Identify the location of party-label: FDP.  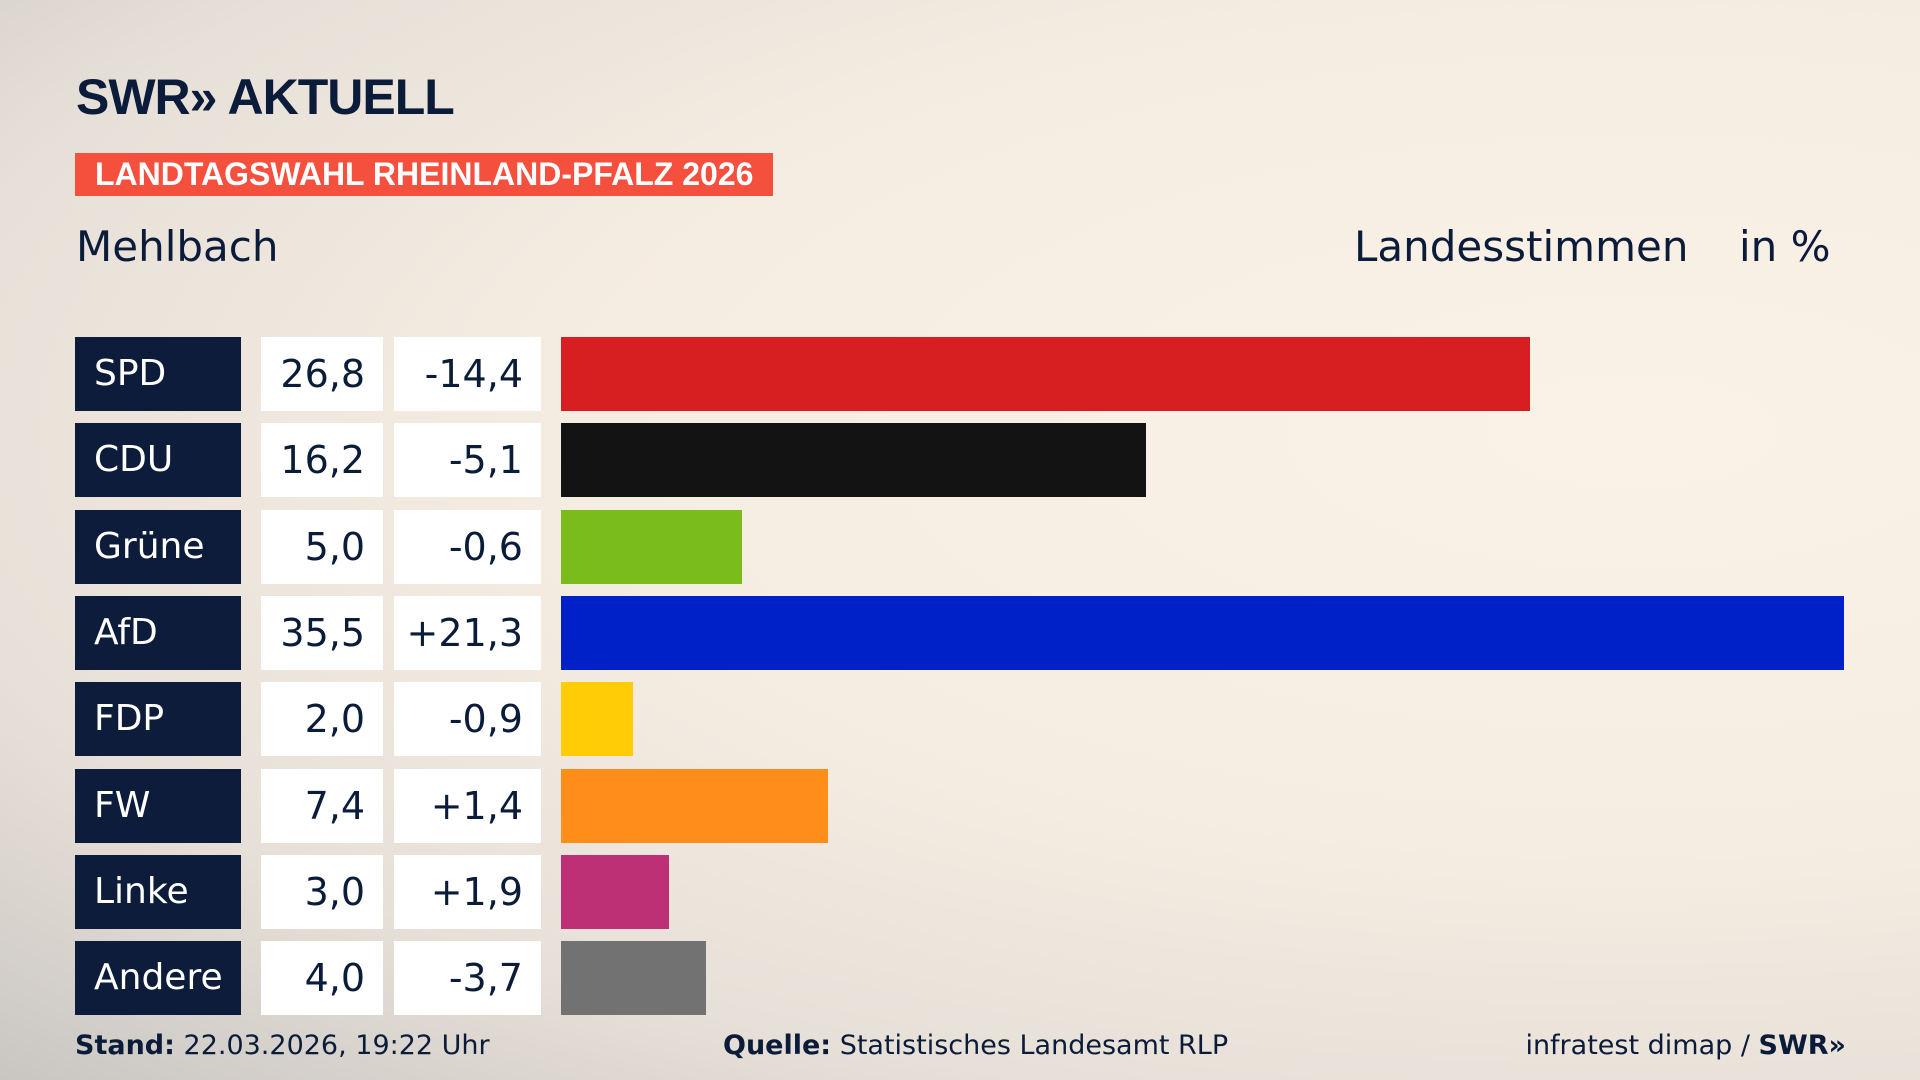
(158, 719).